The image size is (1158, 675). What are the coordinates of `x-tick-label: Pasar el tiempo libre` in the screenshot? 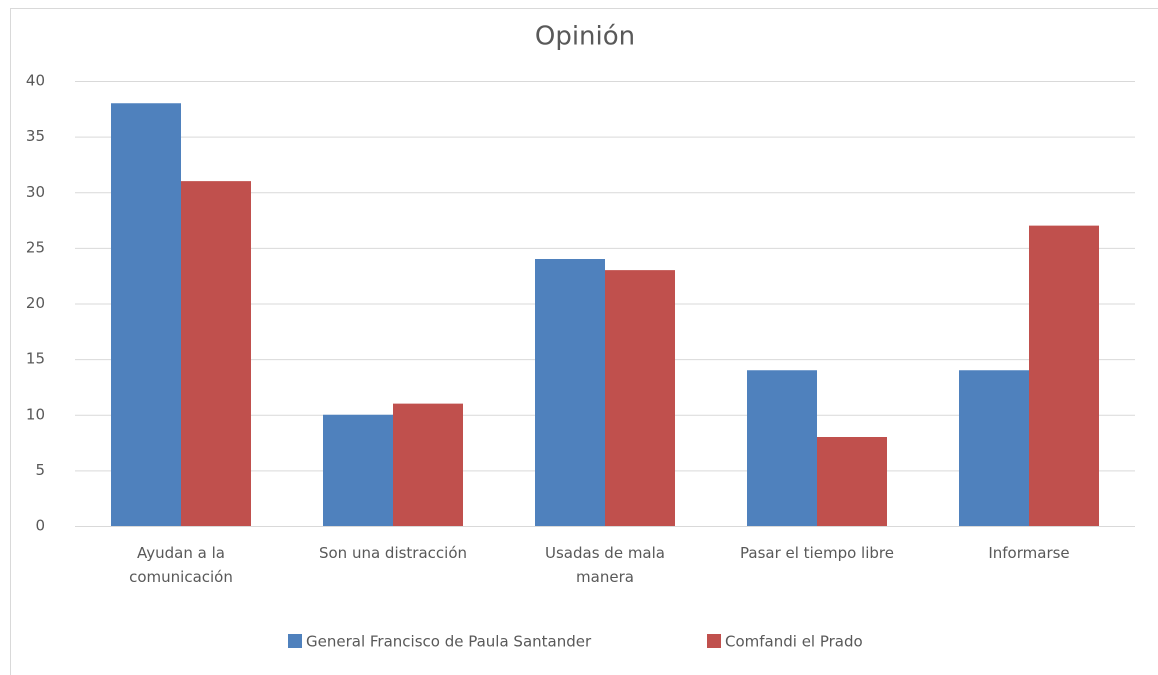 It's located at (817, 553).